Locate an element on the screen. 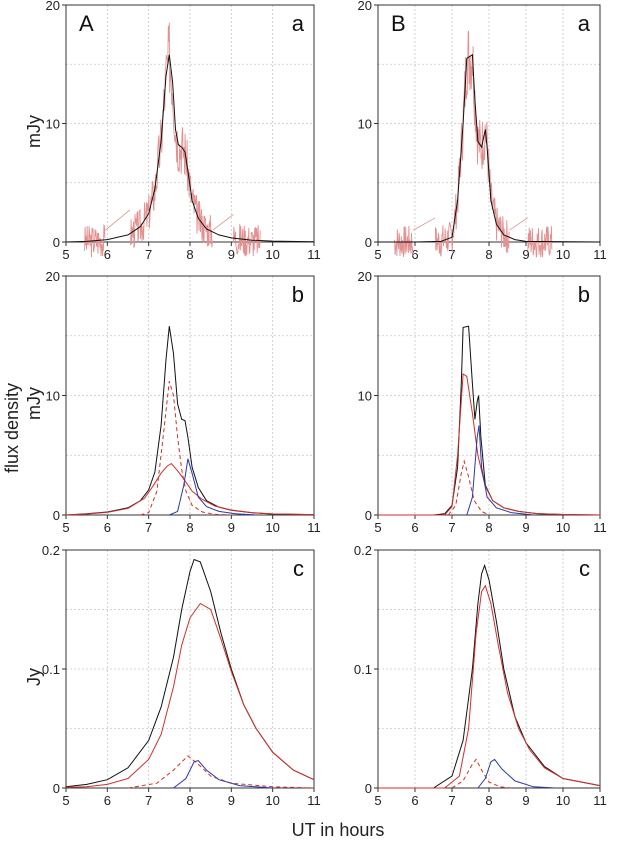 The width and height of the screenshot is (628, 841). panel-B-c: 5 6 7 8 9 10 11 0 0.1 0.2 c is located at coordinates (480, 675).